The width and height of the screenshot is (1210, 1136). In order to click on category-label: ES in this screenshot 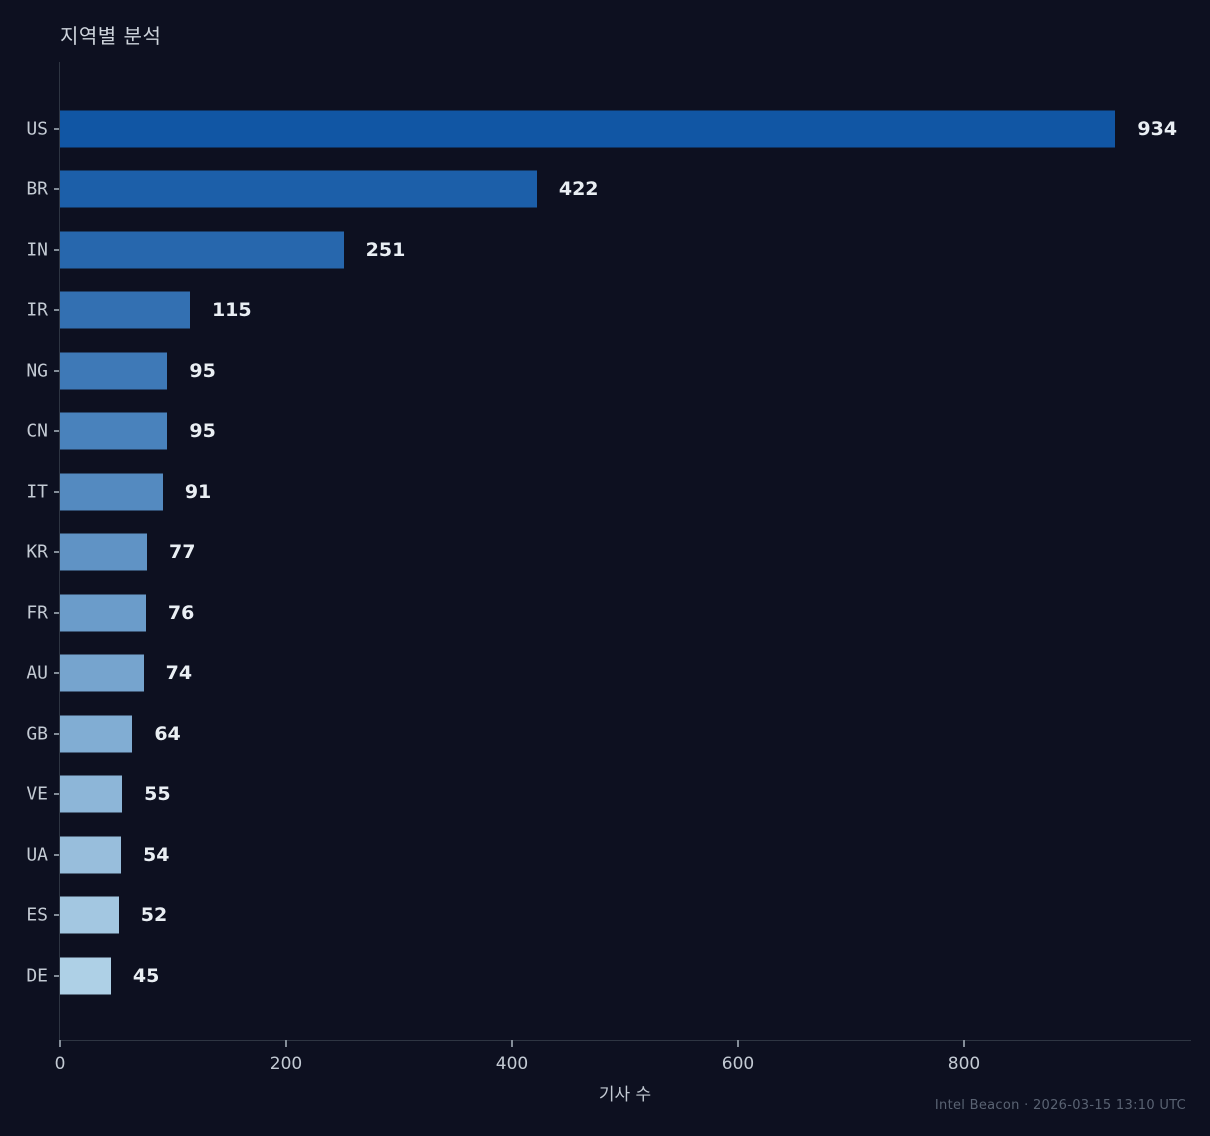, I will do `click(37, 915)`.